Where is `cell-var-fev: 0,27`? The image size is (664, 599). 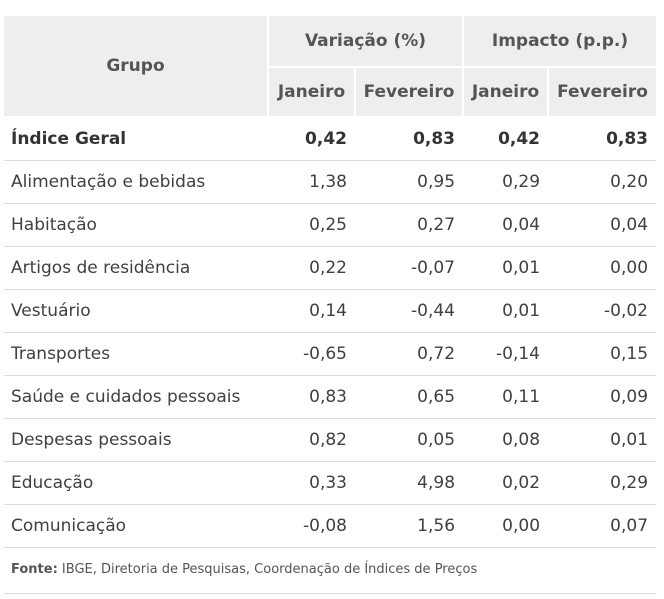
cell-var-fev: 0,27 is located at coordinates (409, 225).